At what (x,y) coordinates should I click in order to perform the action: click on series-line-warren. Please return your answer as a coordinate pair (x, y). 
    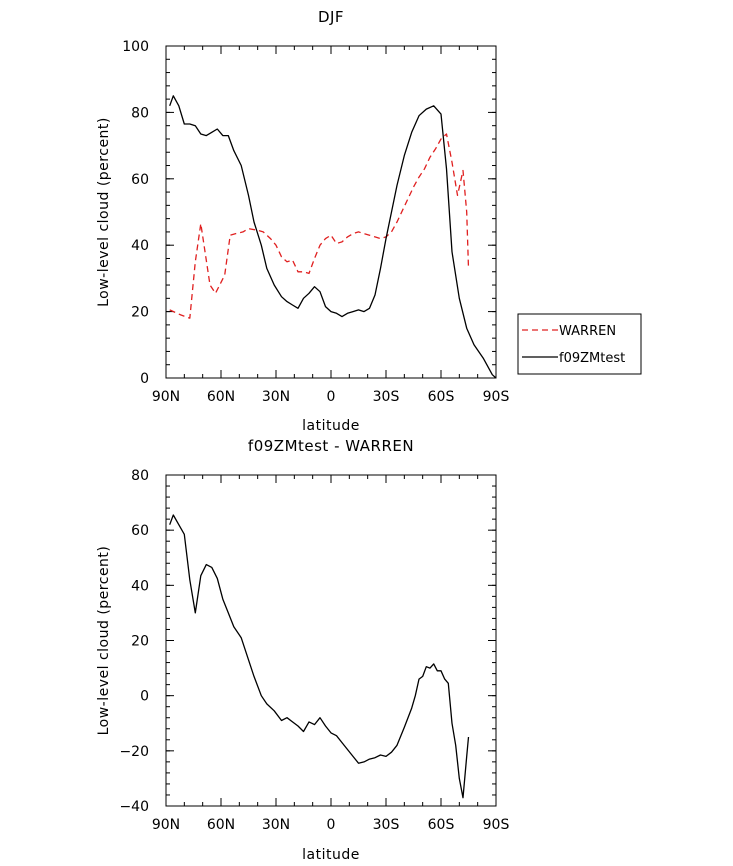
    Looking at the image, I should click on (319, 226).